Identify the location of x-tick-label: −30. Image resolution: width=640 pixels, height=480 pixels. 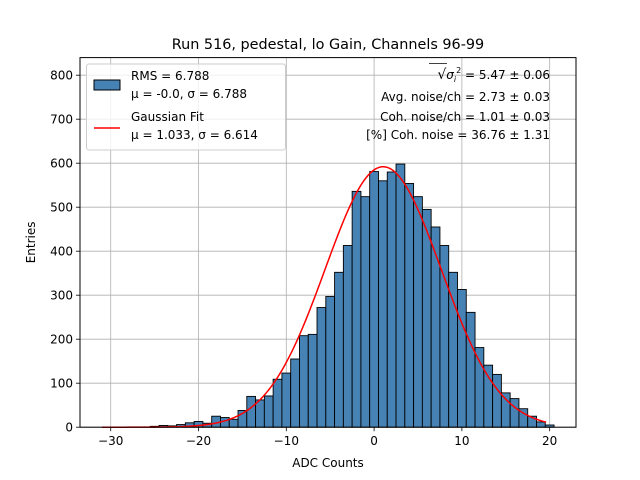
(110, 441).